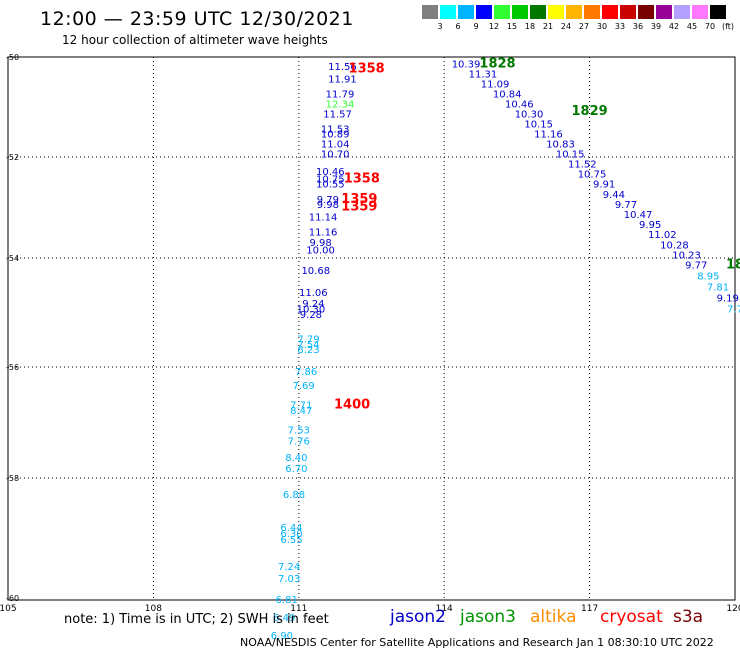 This screenshot has height=650, width=740. I want to click on wave-height-label: 10.47, so click(638, 215).